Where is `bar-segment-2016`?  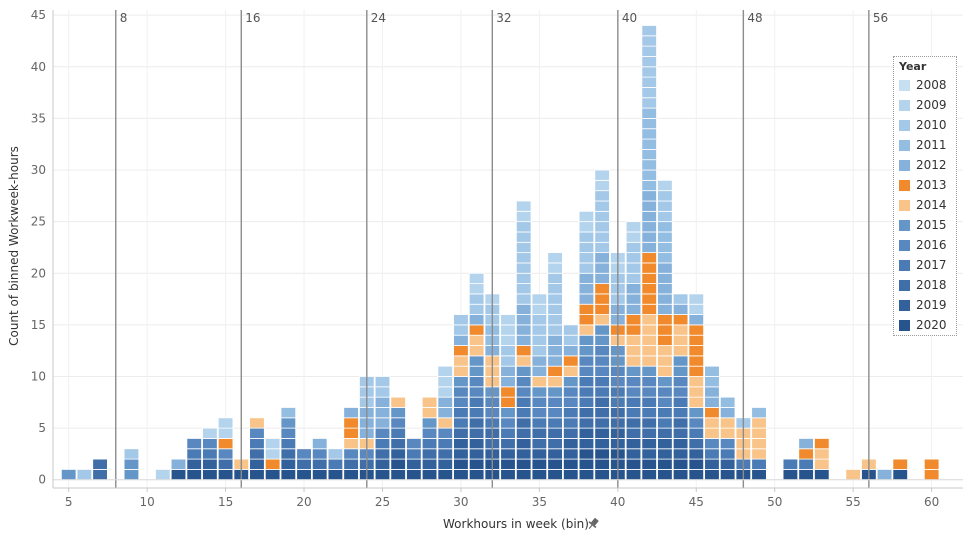 bar-segment-2016 is located at coordinates (351, 454).